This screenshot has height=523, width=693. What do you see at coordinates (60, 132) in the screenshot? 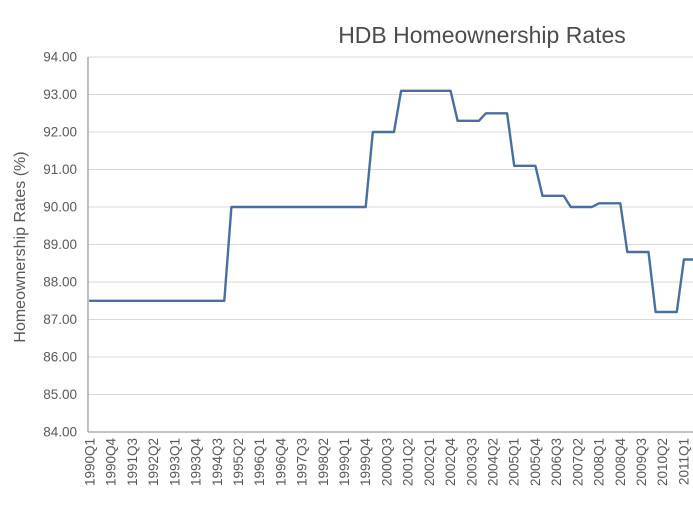
I see `y-tick-label: 92.00` at bounding box center [60, 132].